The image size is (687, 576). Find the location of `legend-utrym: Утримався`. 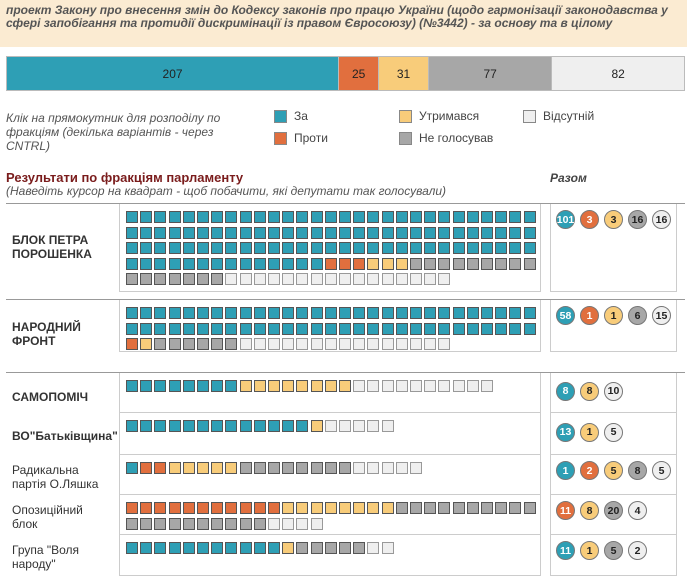

legend-utrym: Утримався is located at coordinates (439, 116).